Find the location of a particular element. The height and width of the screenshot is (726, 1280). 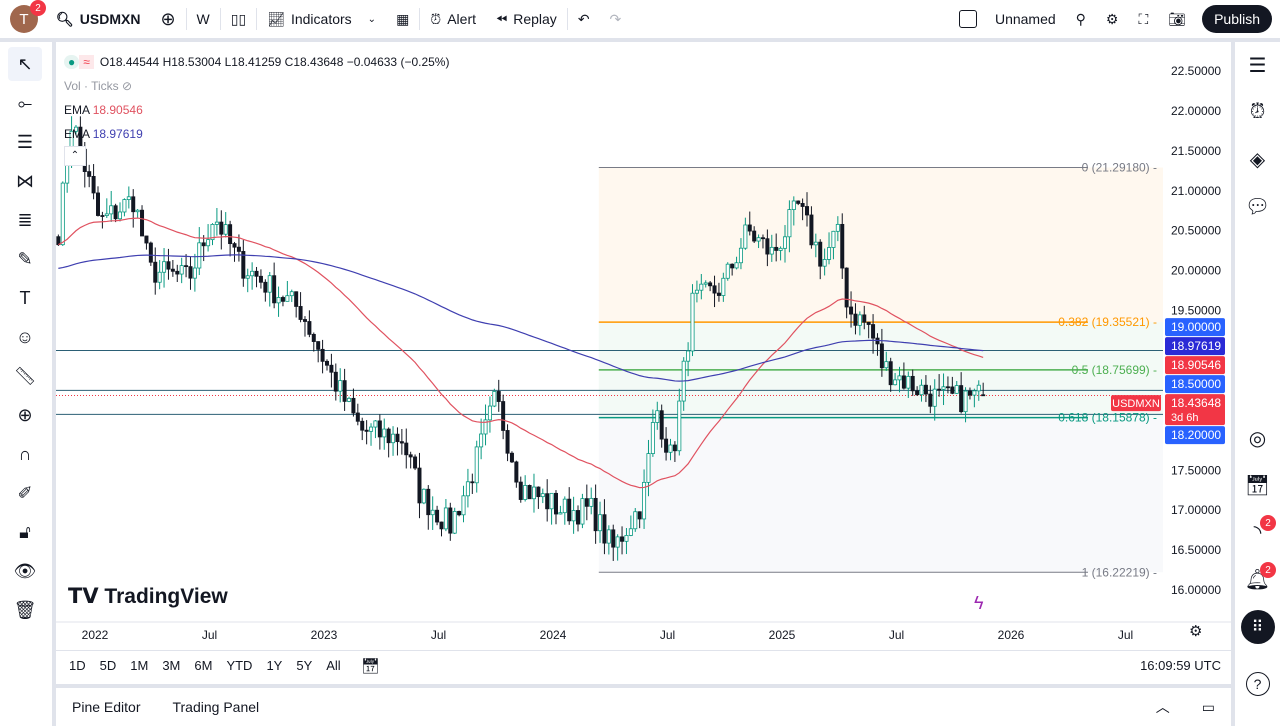

magnet-tool: ∩ is located at coordinates (25, 454).